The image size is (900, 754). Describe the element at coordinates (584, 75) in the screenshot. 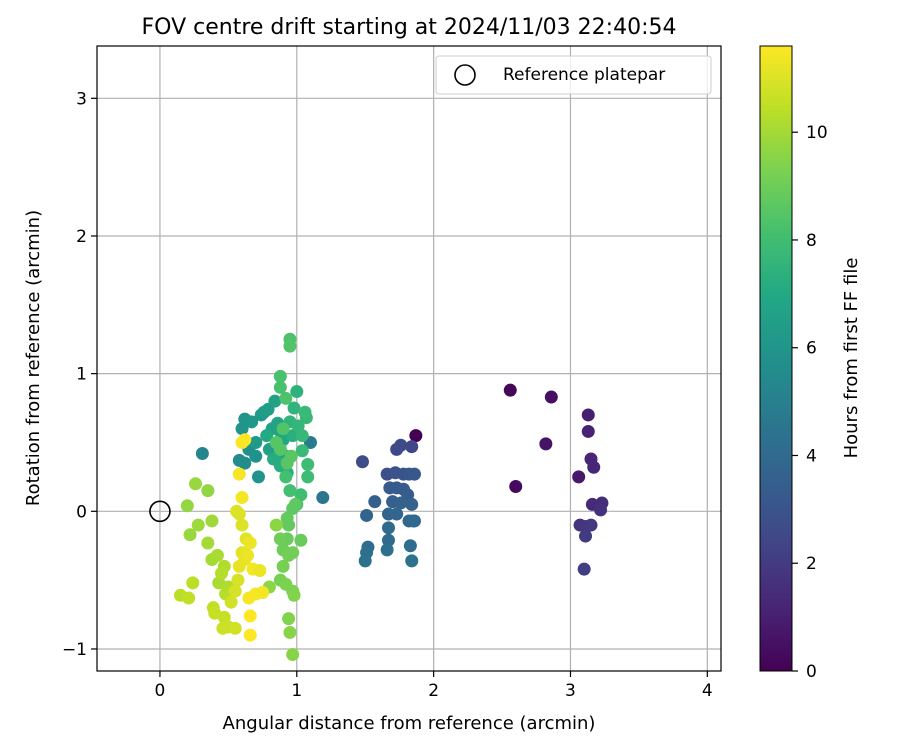

I see `legend-entry-reference: Reference platepar` at that location.